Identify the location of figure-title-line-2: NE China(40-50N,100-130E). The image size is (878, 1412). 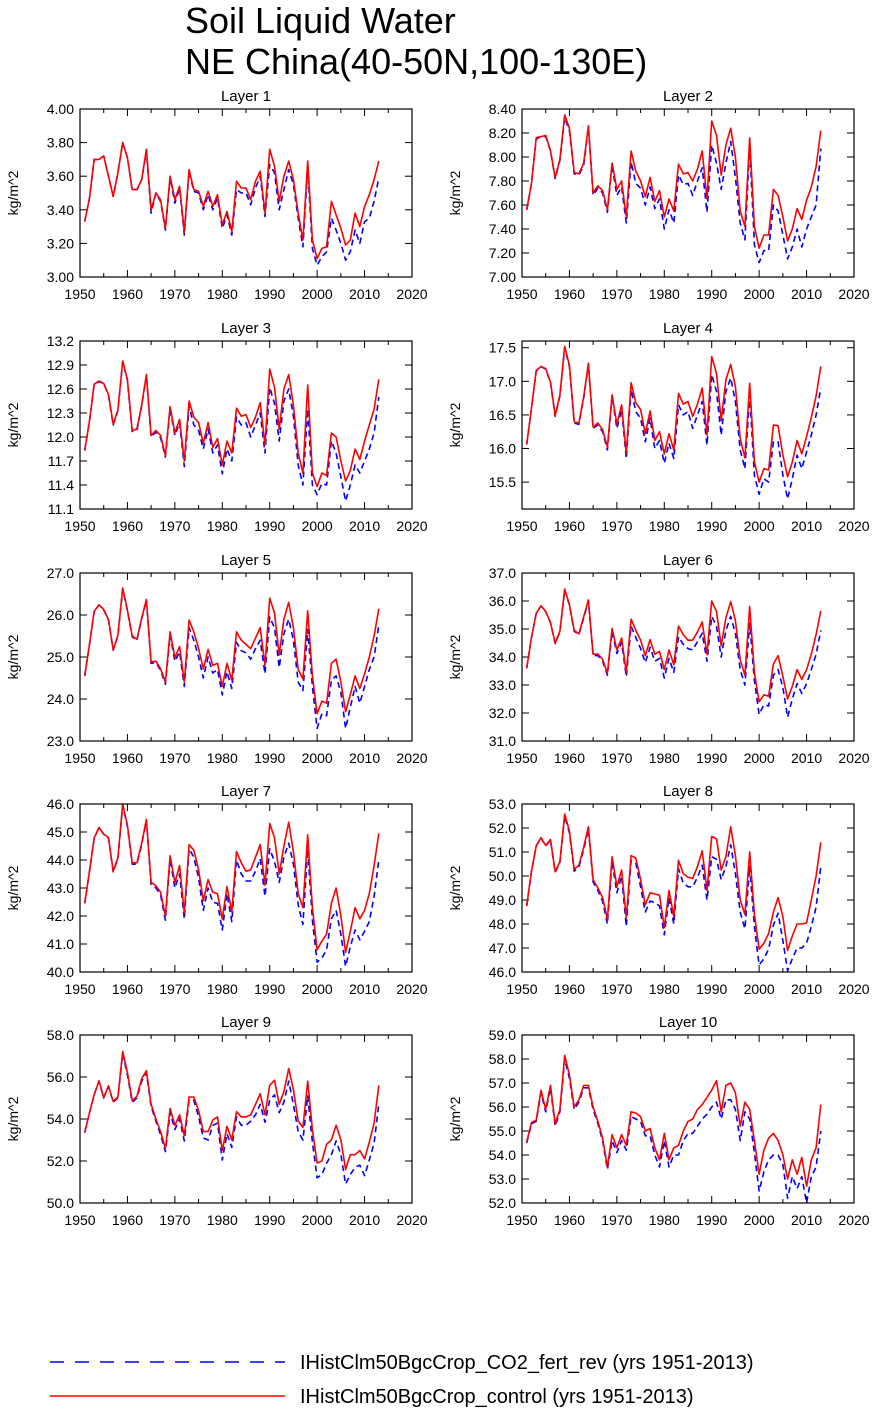
(416, 61).